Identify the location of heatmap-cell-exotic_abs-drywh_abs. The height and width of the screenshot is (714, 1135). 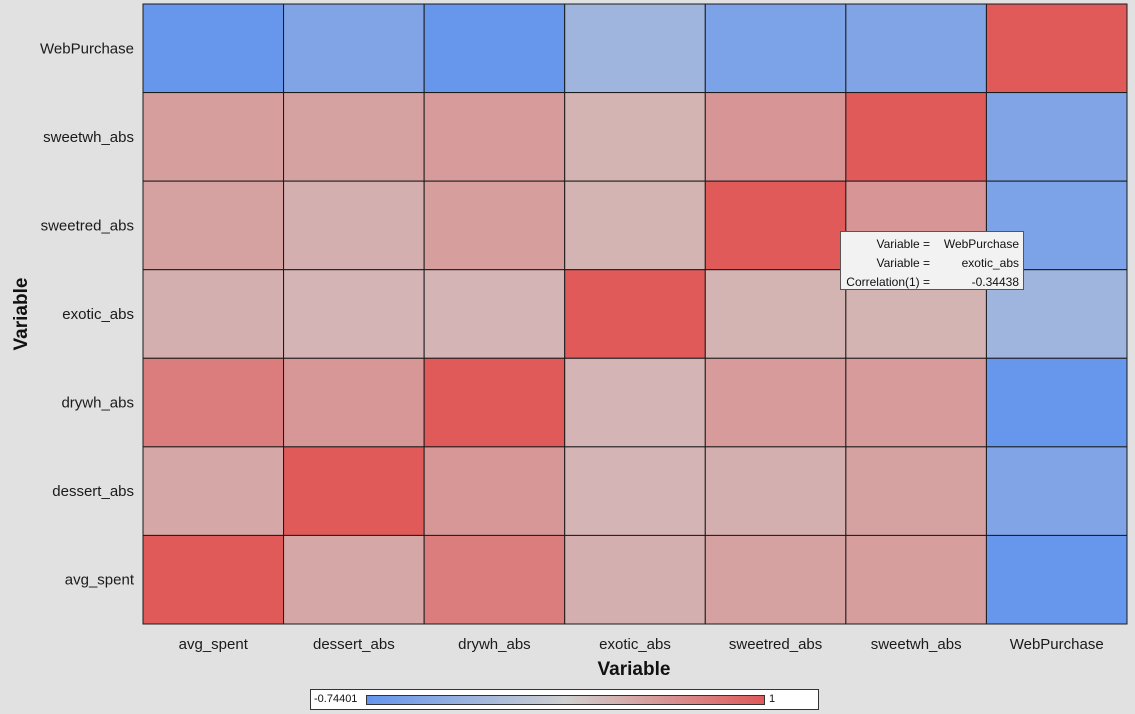
(494, 314).